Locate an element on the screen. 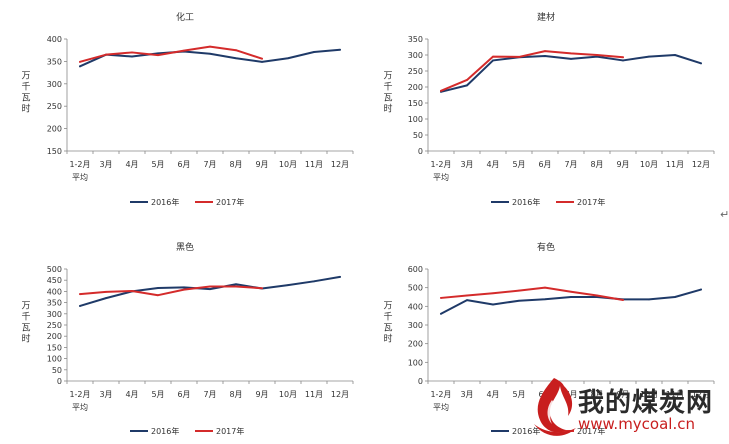 This screenshot has width=729, height=444. x-tick-label: 11月 is located at coordinates (314, 164).